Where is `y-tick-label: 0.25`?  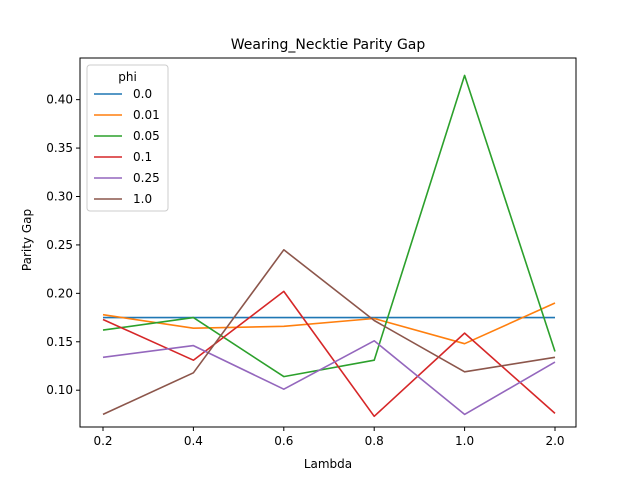 y-tick-label: 0.25 is located at coordinates (59, 245).